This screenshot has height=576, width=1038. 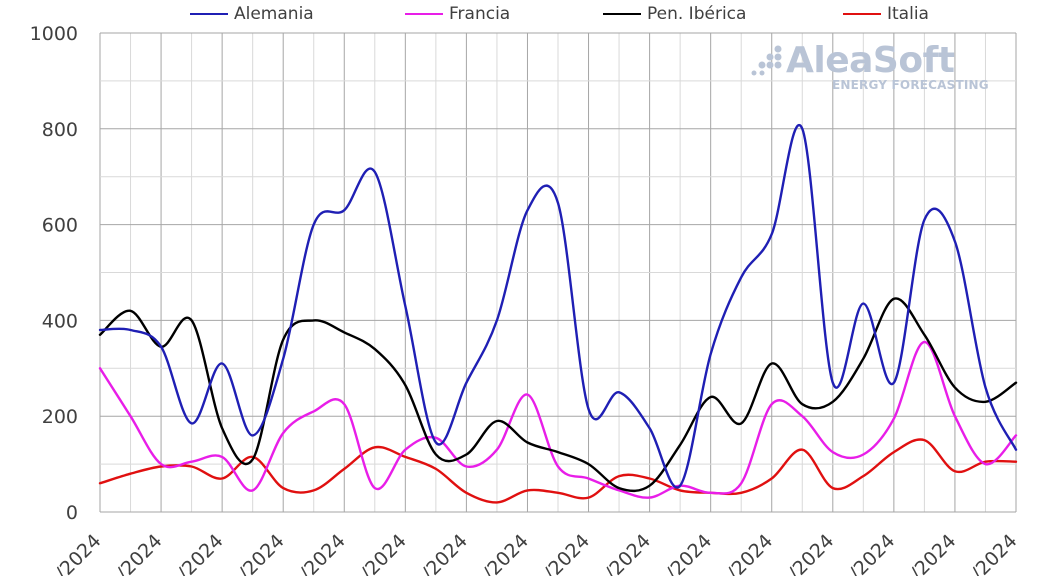 I want to click on legend-label-francia: Francia, so click(x=480, y=14).